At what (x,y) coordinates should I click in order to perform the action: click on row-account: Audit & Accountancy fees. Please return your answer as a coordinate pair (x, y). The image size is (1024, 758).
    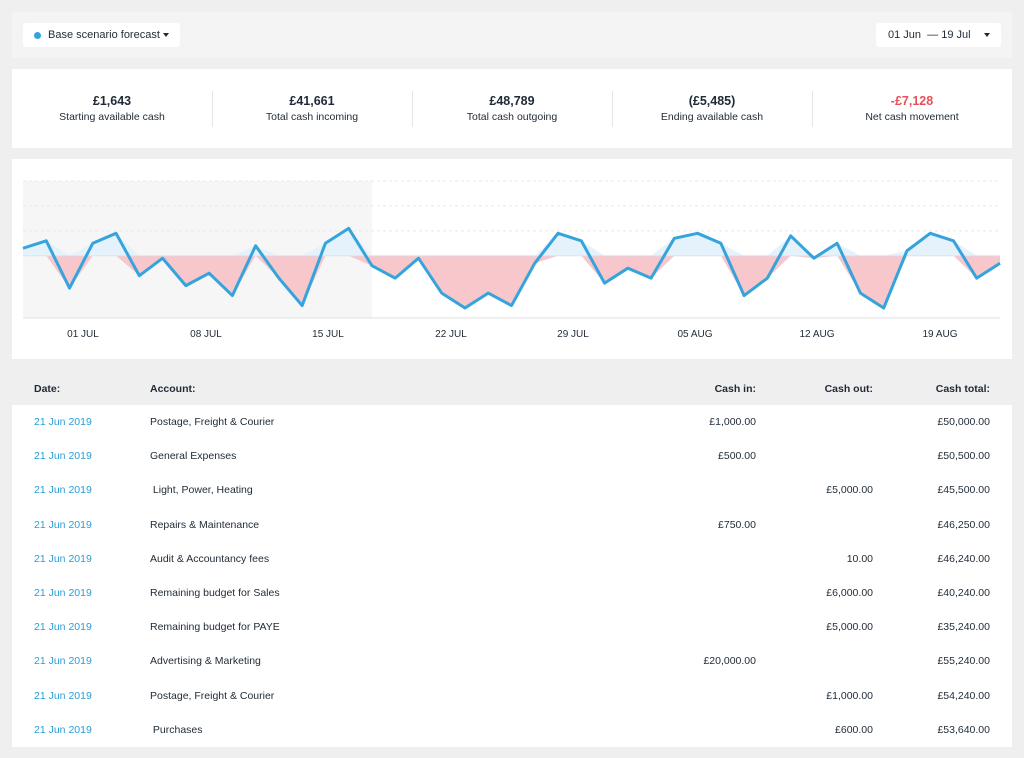
    Looking at the image, I should click on (210, 558).